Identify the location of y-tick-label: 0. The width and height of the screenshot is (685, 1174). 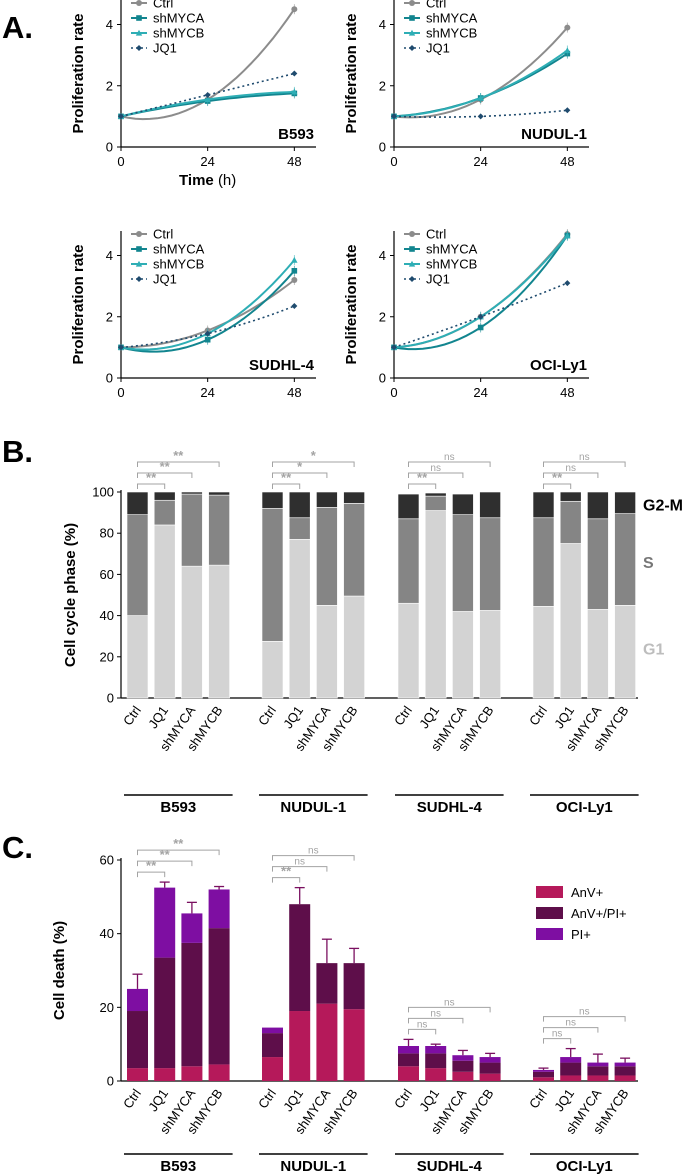
(382, 147).